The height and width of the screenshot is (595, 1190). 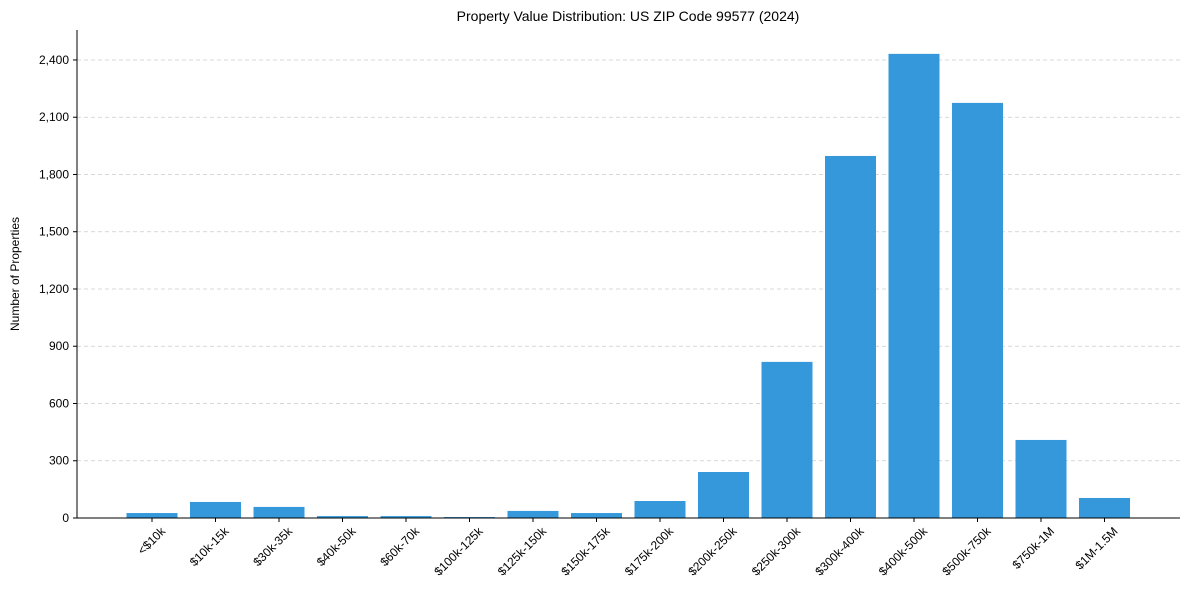 What do you see at coordinates (210, 547) in the screenshot?
I see `x-tick-label: $10k-15k` at bounding box center [210, 547].